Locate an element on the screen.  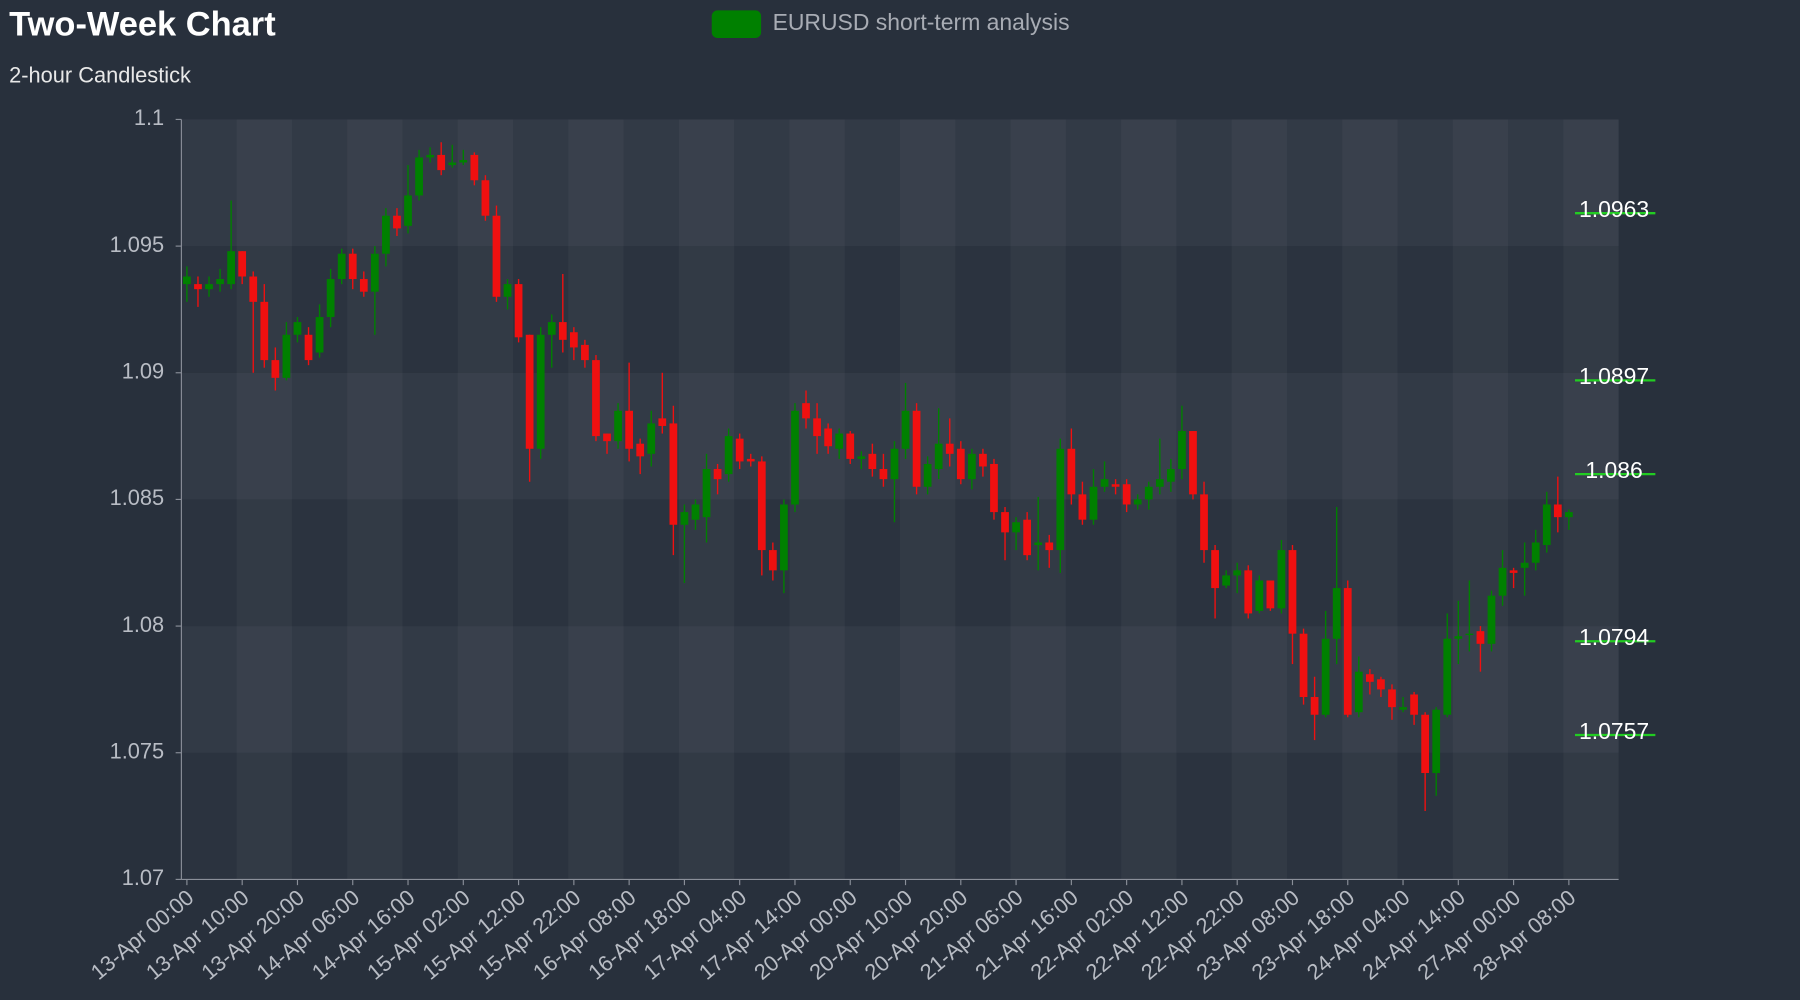
y-tick-label: 1.095 is located at coordinates (137, 244).